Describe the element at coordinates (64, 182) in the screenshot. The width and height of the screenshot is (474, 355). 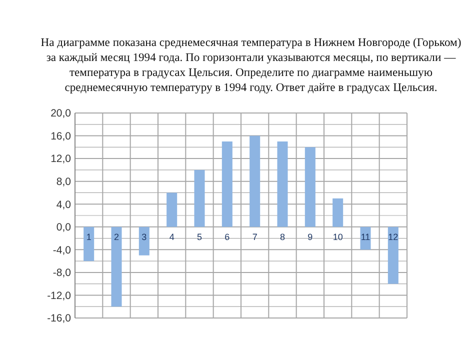
I see `y-tick-label: 8,0` at that location.